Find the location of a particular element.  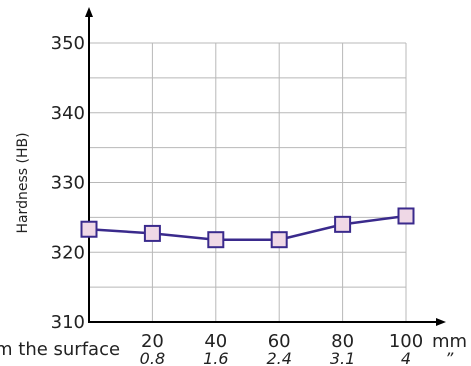

x-sub-tick-label: 1.6 is located at coordinates (215, 357).